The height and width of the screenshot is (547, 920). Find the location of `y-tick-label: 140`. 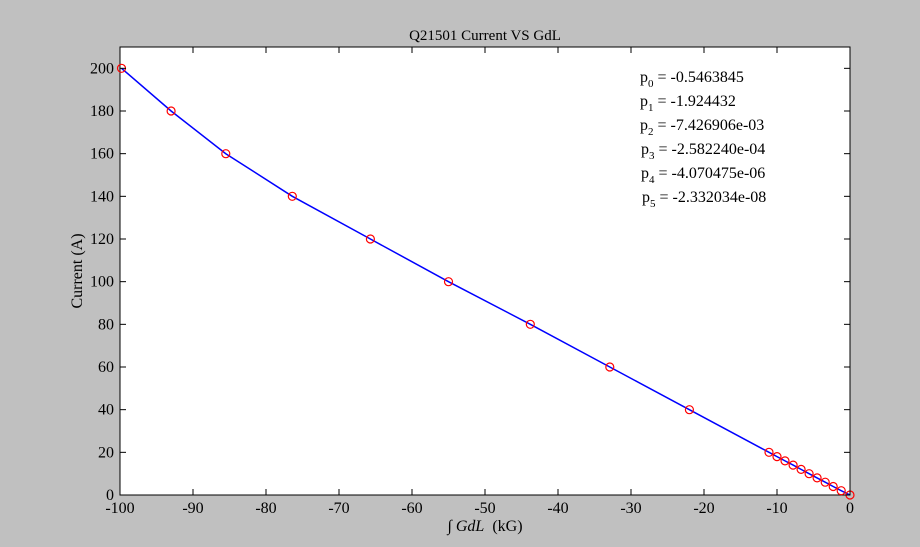

y-tick-label: 140 is located at coordinates (102, 196).